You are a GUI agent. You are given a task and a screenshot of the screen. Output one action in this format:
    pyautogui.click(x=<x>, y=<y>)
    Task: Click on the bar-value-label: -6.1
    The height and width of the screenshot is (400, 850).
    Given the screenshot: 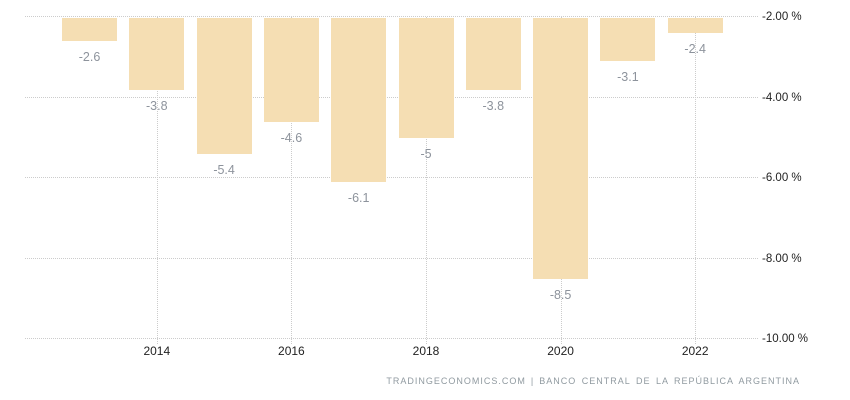 What is the action you would take?
    pyautogui.click(x=358, y=198)
    